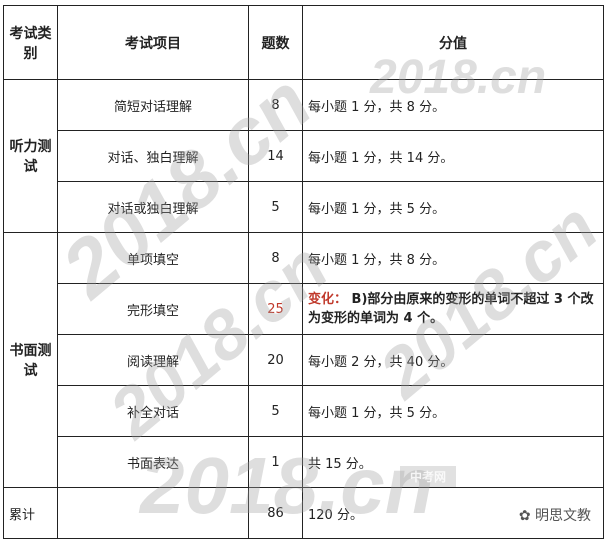 The height and width of the screenshot is (541, 609). I want to click on score-cell: 每小题 1 分，共 14 分。, so click(453, 156).